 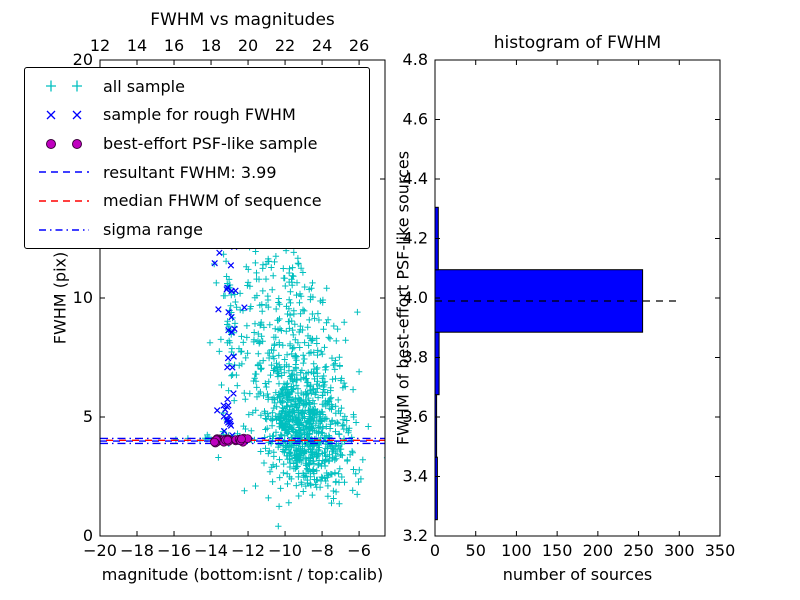 What do you see at coordinates (720, 550) in the screenshot?
I see `tick-label: 350` at bounding box center [720, 550].